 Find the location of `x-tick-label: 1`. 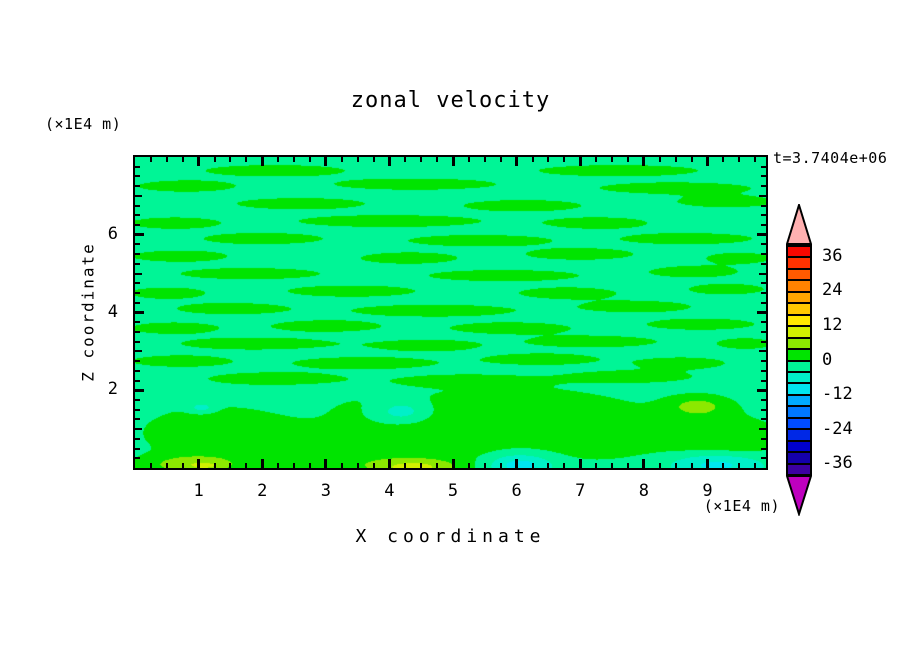

x-tick-label: 1 is located at coordinates (198, 491).